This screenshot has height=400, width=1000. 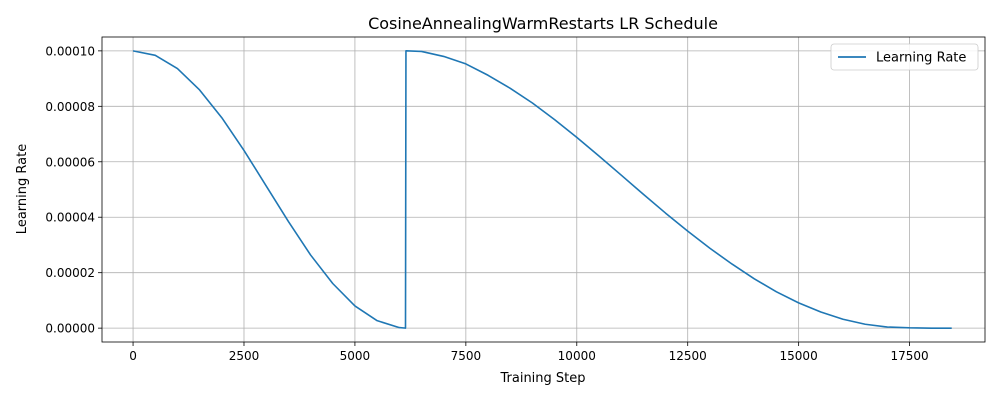 I want to click on x-axis-label: Training Step, so click(x=542, y=378).